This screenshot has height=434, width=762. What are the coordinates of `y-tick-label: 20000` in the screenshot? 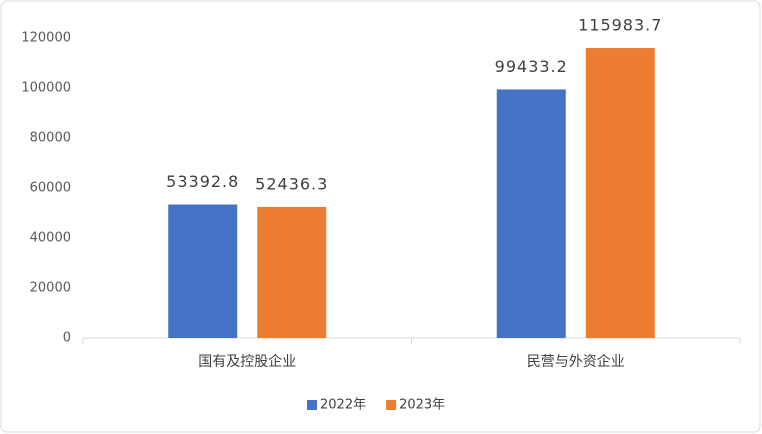 It's located at (50, 288).